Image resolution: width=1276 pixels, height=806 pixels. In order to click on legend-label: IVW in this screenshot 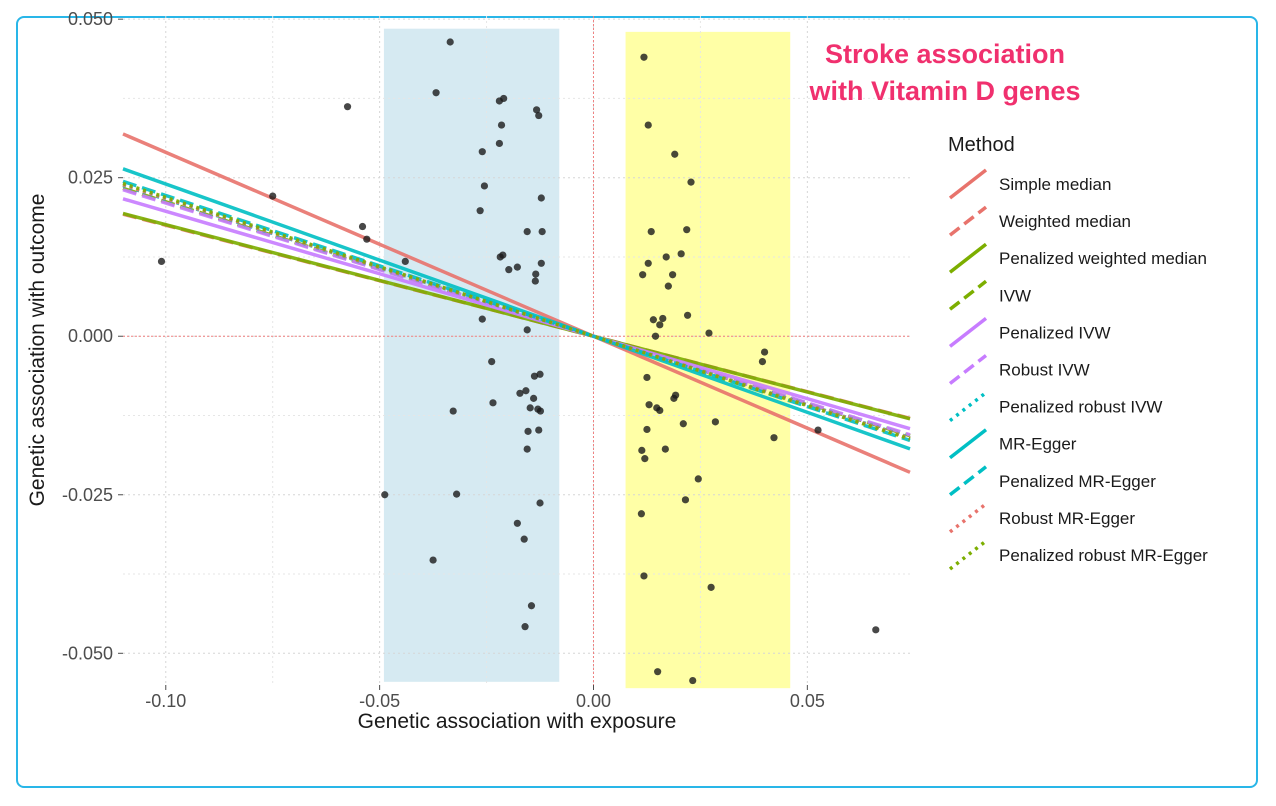, I will do `click(1015, 295)`.